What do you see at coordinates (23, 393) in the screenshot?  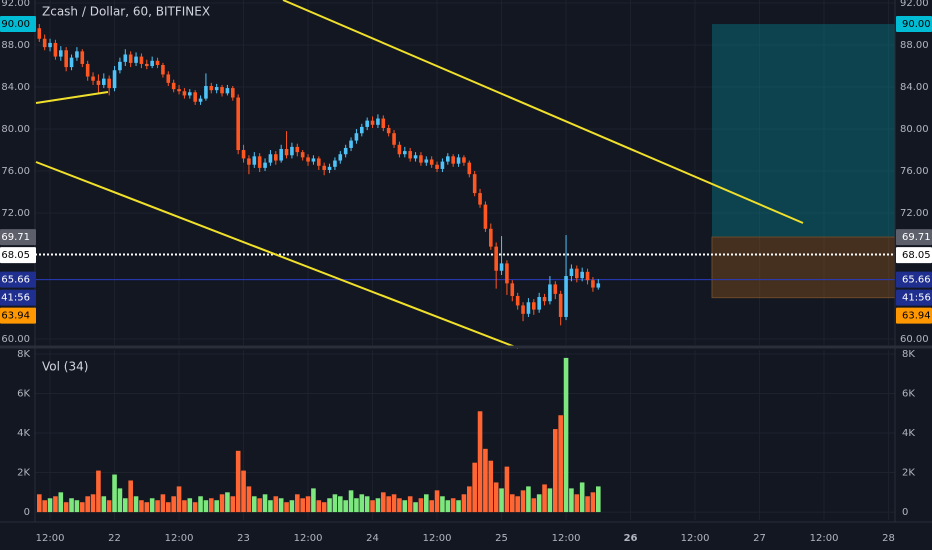 I see `y-tick-label: 6K` at bounding box center [23, 393].